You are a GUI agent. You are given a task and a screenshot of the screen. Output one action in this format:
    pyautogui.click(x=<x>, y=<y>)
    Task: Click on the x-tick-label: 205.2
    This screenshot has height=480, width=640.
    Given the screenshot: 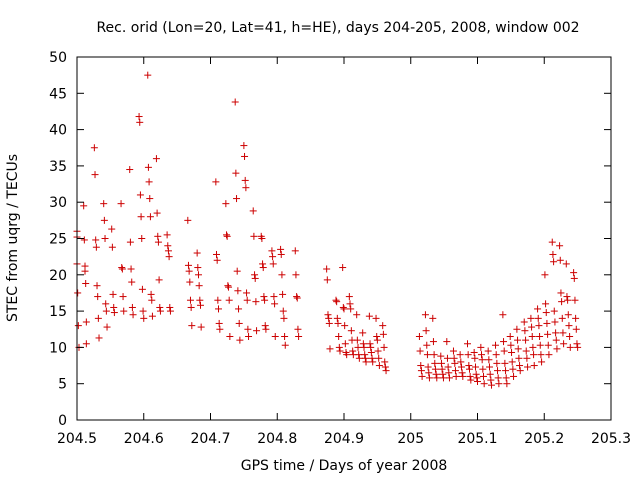 What is the action you would take?
    pyautogui.click(x=544, y=439)
    